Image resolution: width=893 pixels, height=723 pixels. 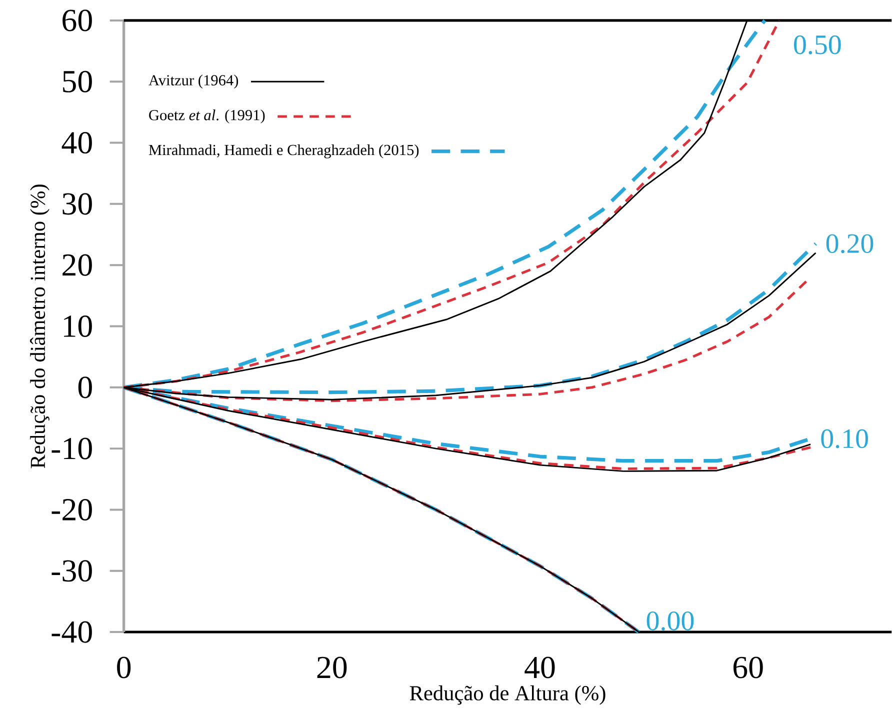 What do you see at coordinates (283, 151) in the screenshot?
I see `legend-label: Mirahmadi, Hamedi e Cheraghzadeh (2015)` at bounding box center [283, 151].